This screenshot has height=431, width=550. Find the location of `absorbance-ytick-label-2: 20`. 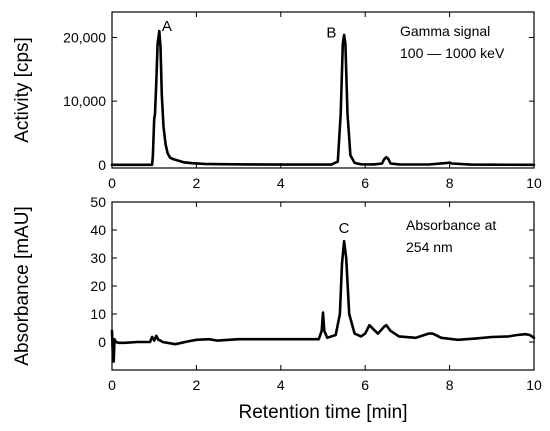

absorbance-ytick-label-2: 20 is located at coordinates (98, 286).